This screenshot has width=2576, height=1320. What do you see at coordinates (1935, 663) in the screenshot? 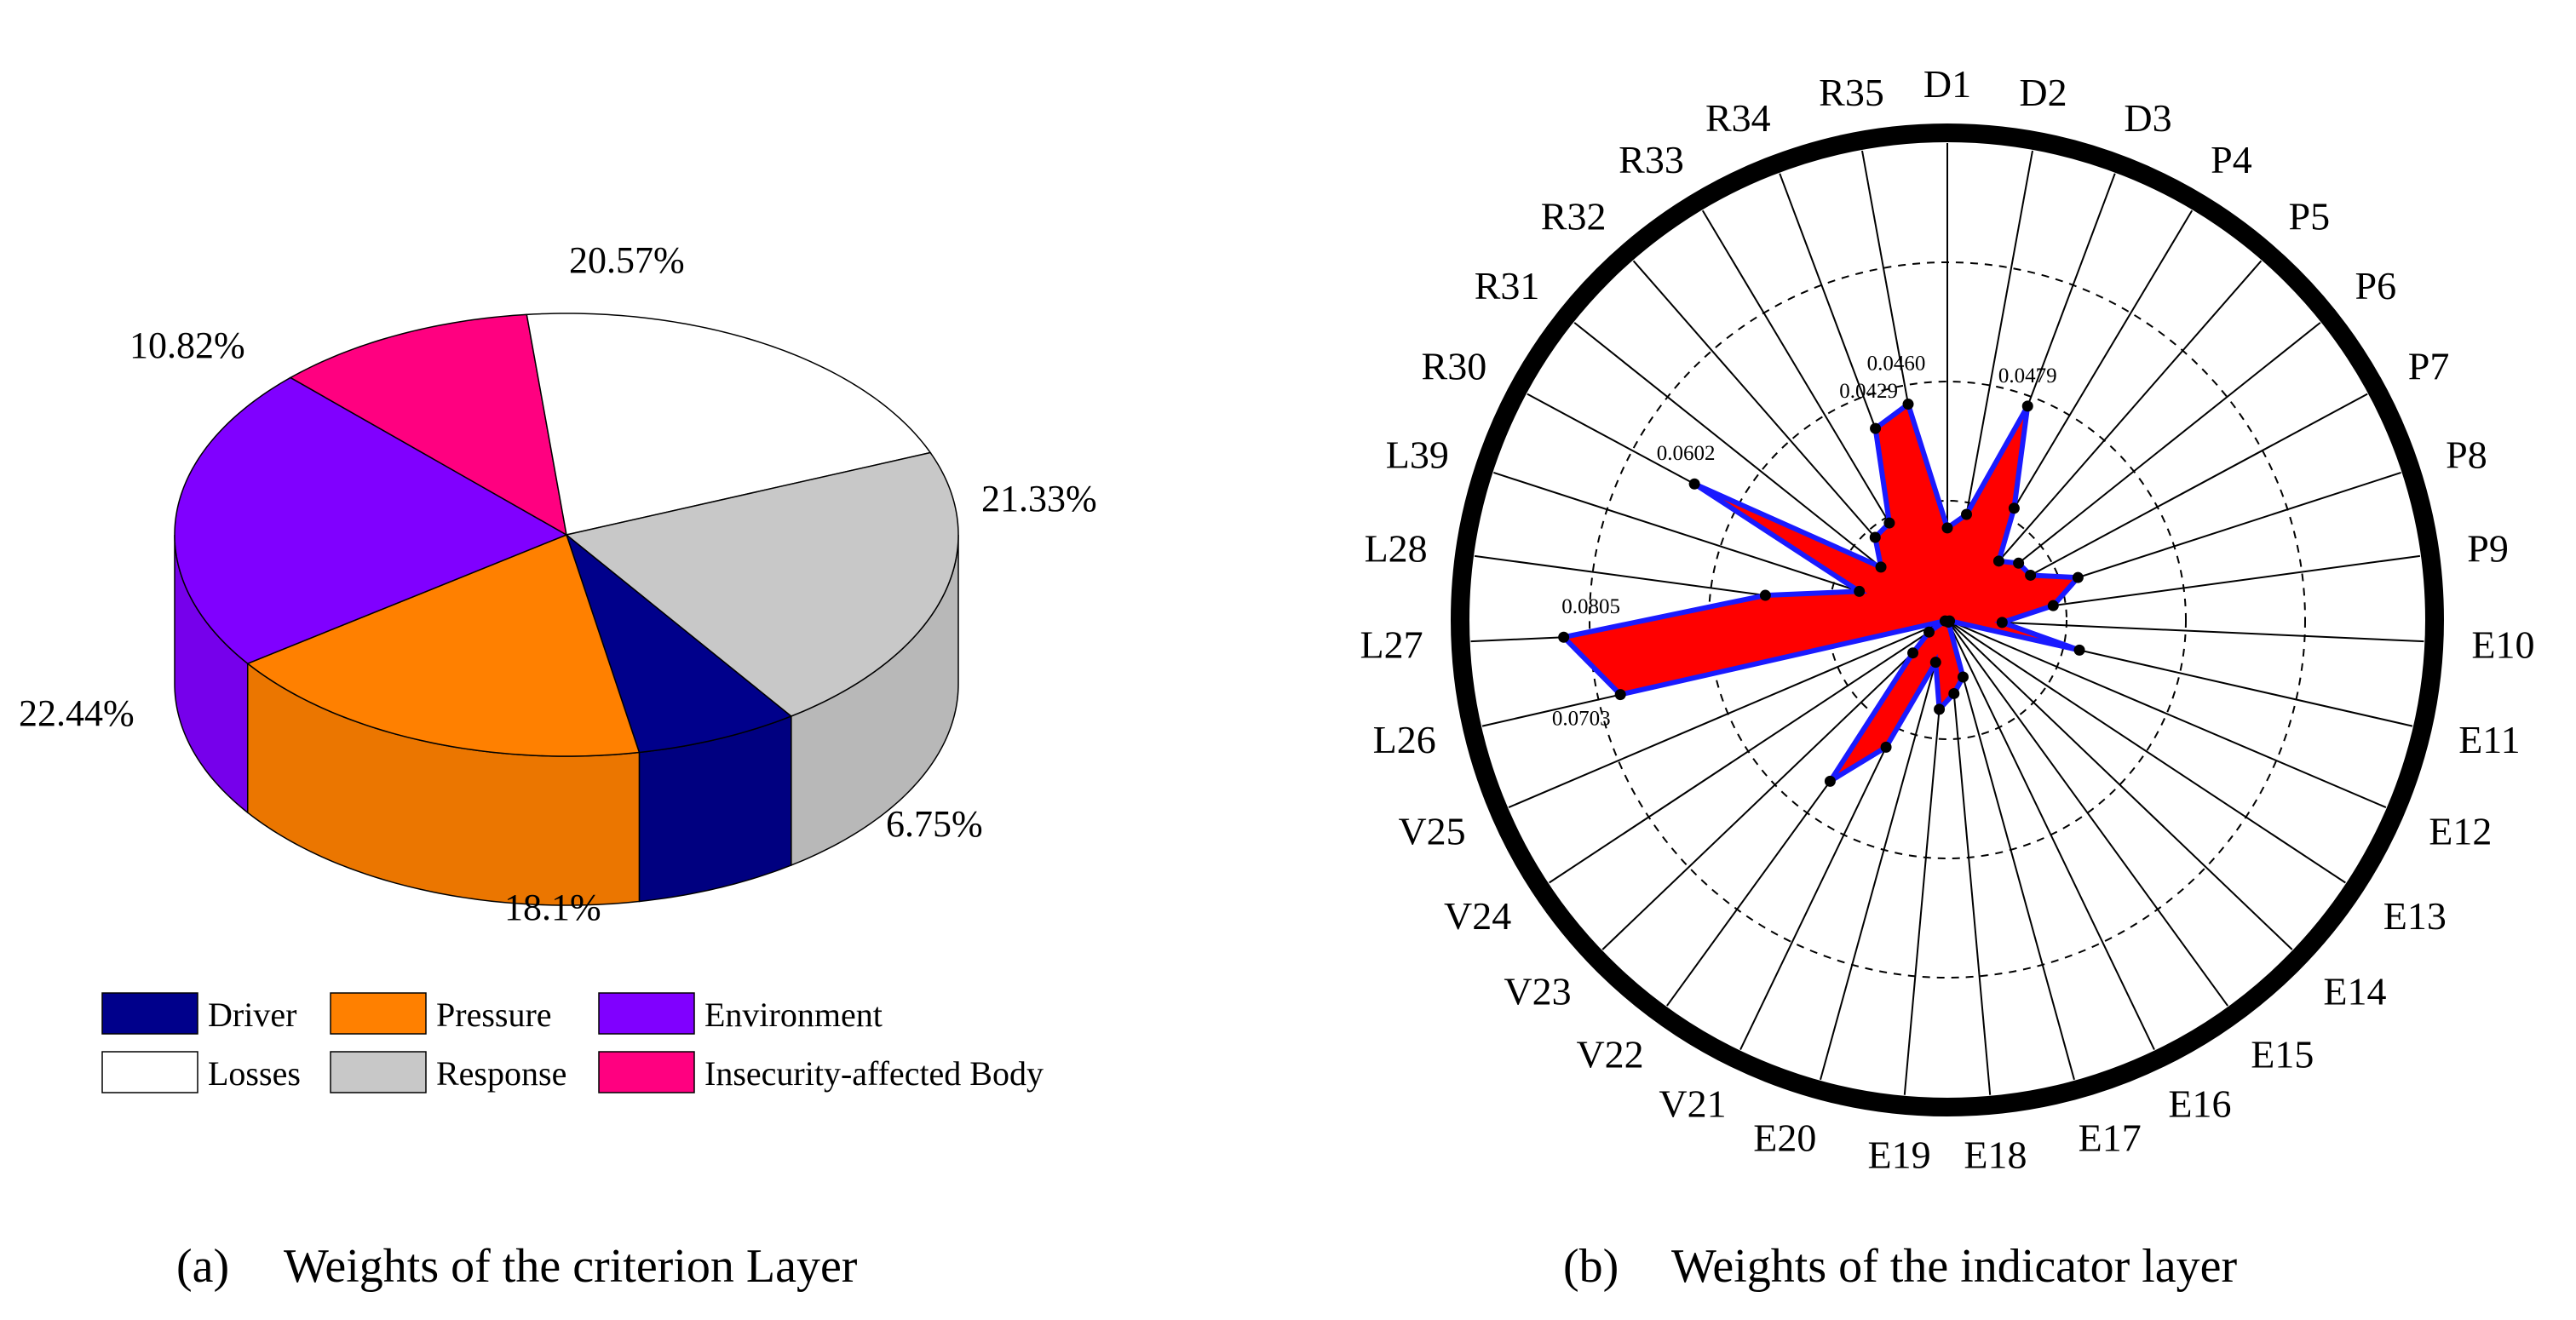
I see `radar-point-e20` at bounding box center [1935, 663].